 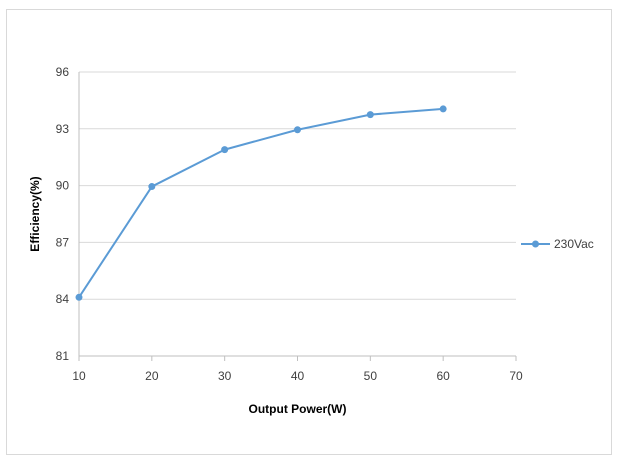 What do you see at coordinates (63, 299) in the screenshot?
I see `y-tick-label: 84` at bounding box center [63, 299].